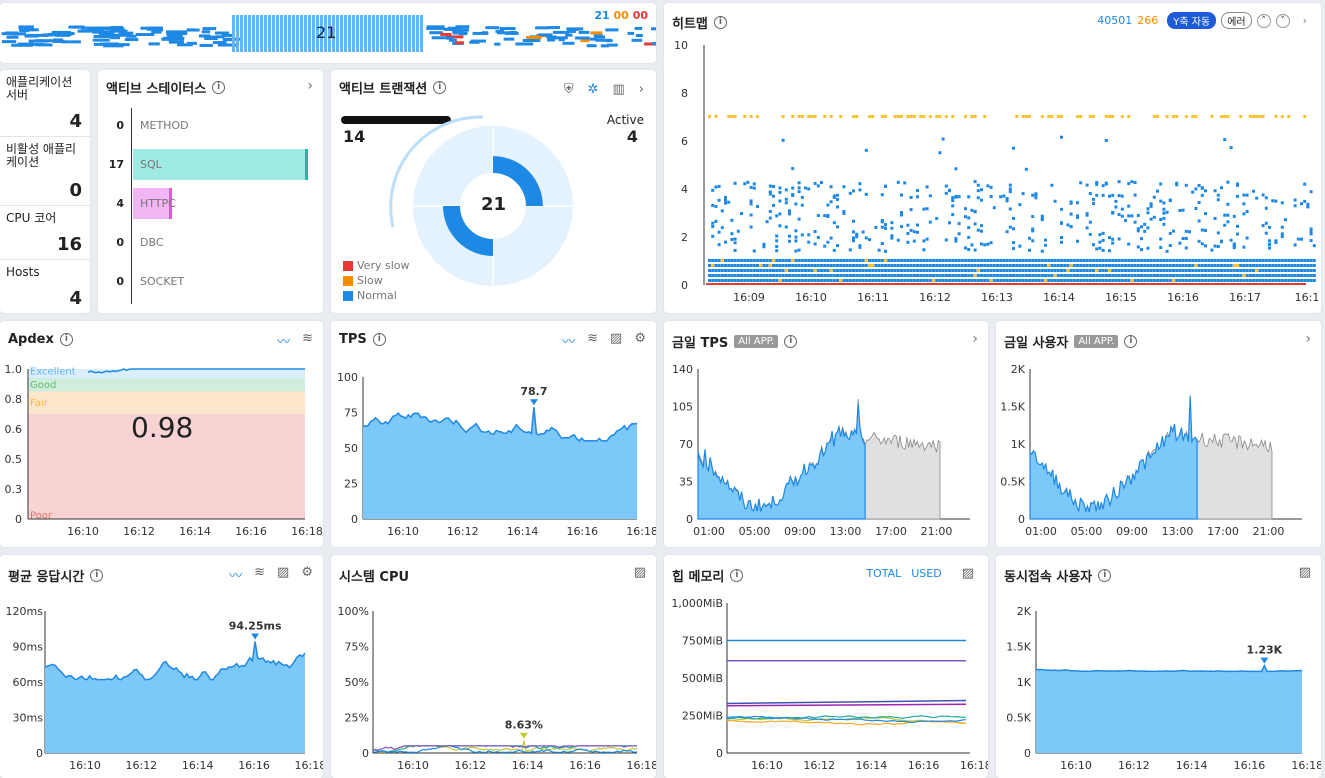 This screenshot has width=1325, height=778. Describe the element at coordinates (1282, 20) in the screenshot. I see `chevron-down-icon: ˅` at that location.